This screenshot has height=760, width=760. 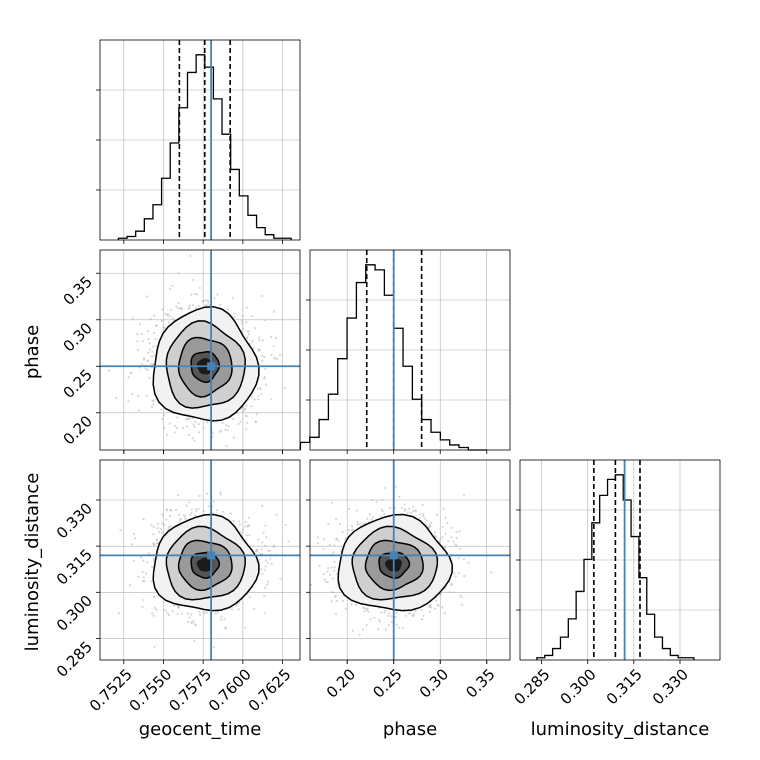 I want to click on xtick-label-geocent_time-1: 0.7550, so click(x=151, y=690).